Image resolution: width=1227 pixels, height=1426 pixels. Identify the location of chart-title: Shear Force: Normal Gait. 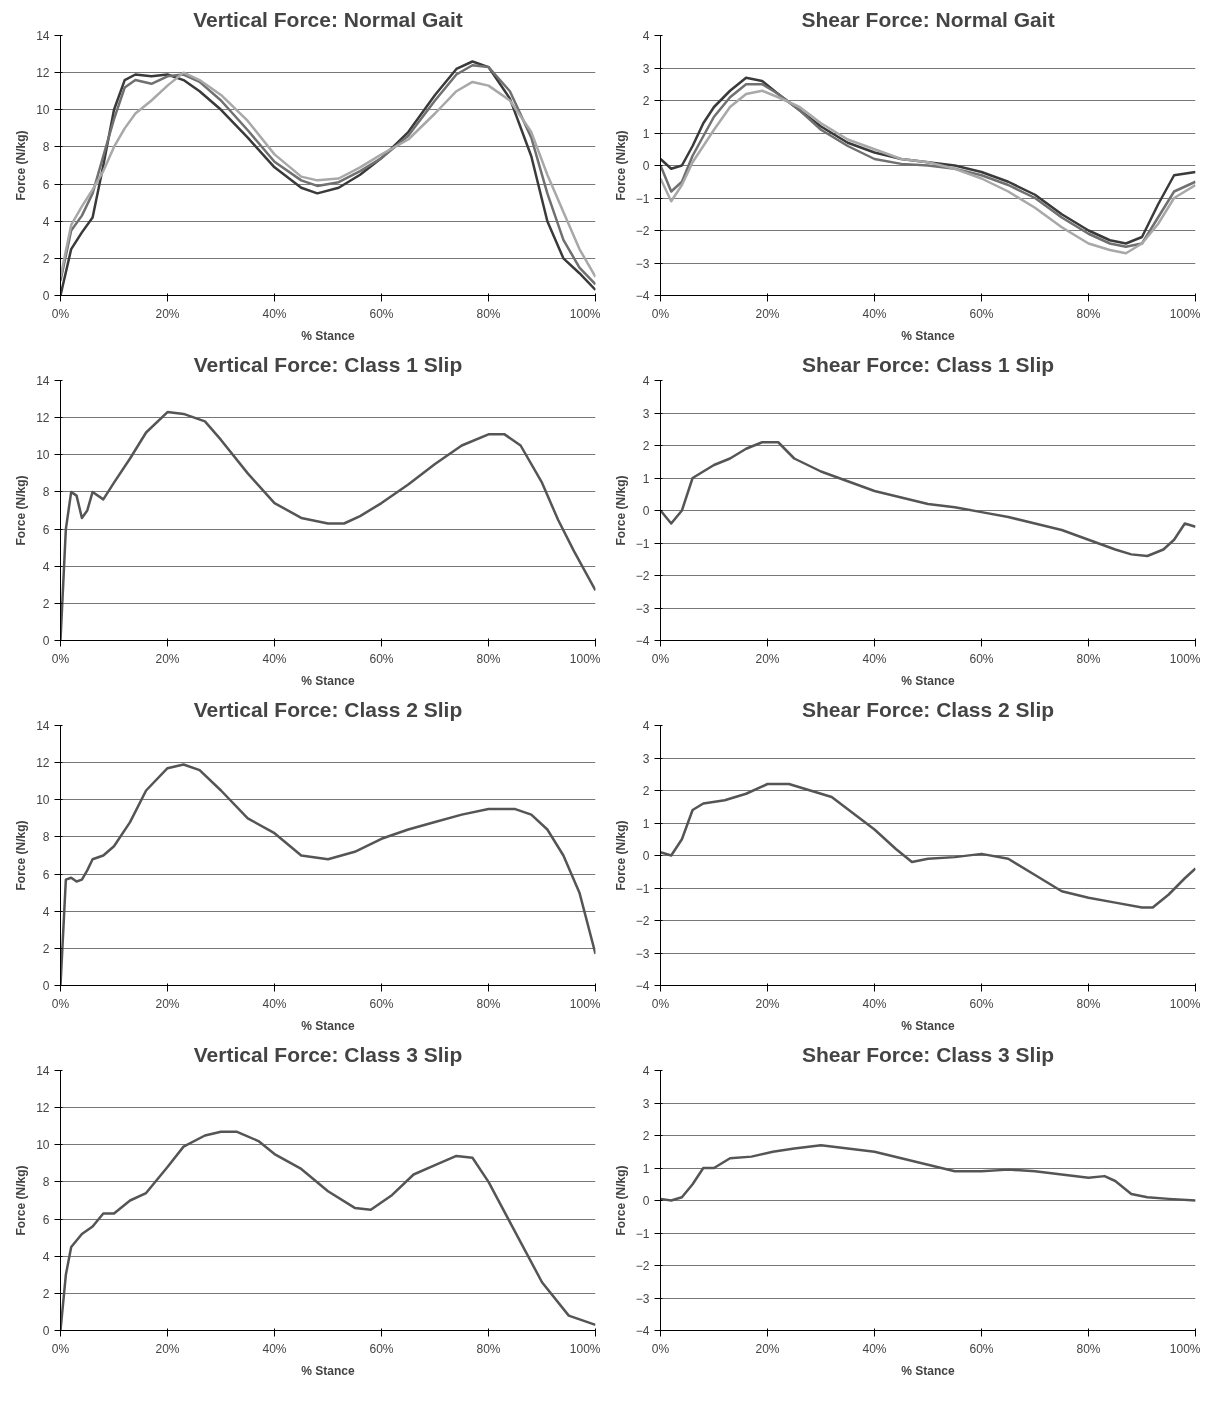
(928, 19).